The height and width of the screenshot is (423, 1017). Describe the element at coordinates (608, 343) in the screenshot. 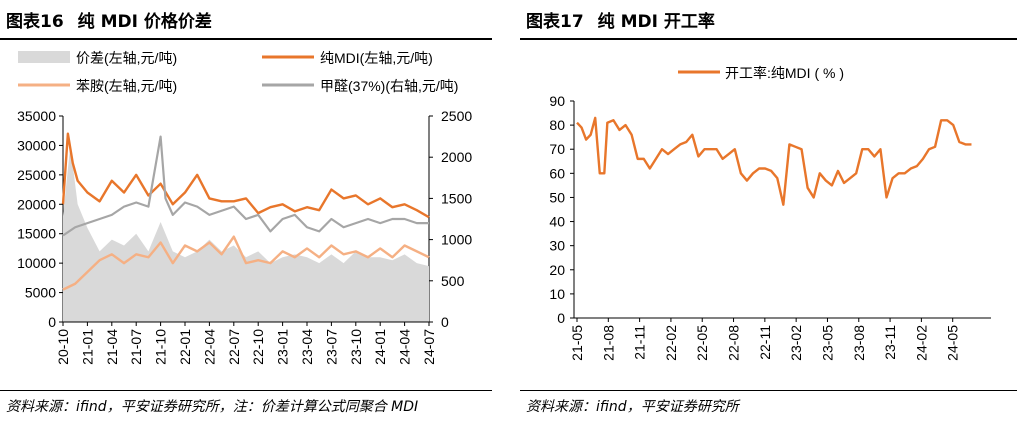

I see `x-tick-label: 21-08` at that location.